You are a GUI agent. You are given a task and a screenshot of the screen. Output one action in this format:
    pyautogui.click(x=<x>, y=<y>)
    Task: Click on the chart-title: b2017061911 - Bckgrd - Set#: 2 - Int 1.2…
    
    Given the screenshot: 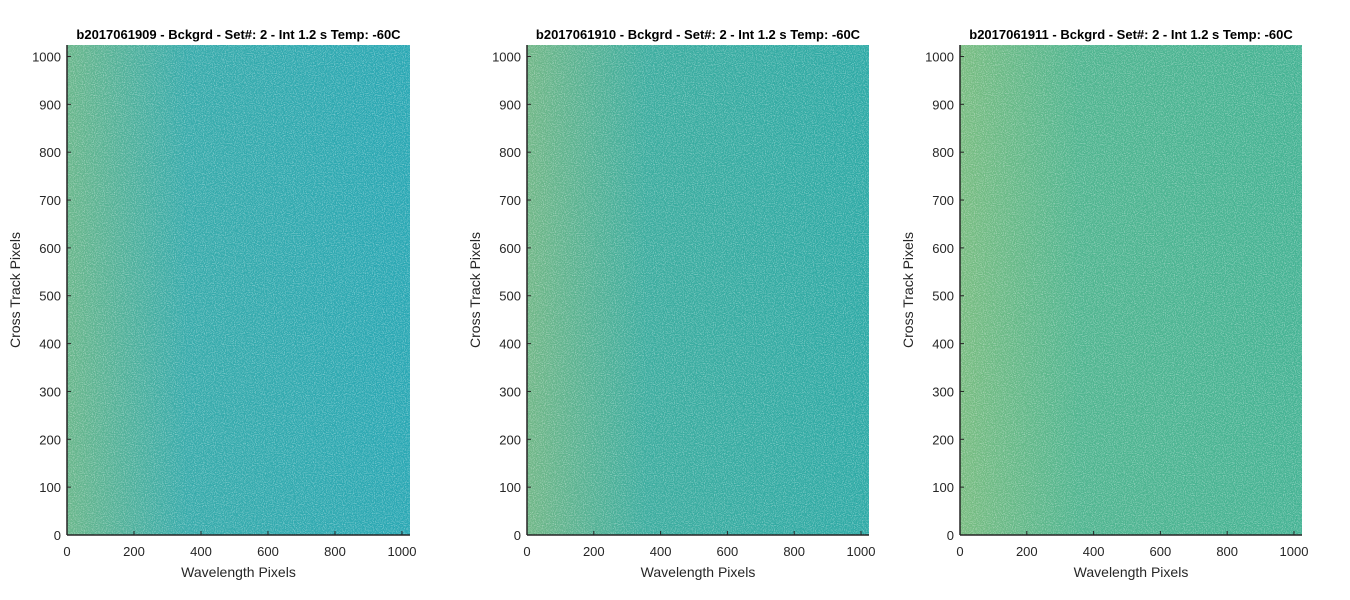 What is the action you would take?
    pyautogui.click(x=1131, y=34)
    